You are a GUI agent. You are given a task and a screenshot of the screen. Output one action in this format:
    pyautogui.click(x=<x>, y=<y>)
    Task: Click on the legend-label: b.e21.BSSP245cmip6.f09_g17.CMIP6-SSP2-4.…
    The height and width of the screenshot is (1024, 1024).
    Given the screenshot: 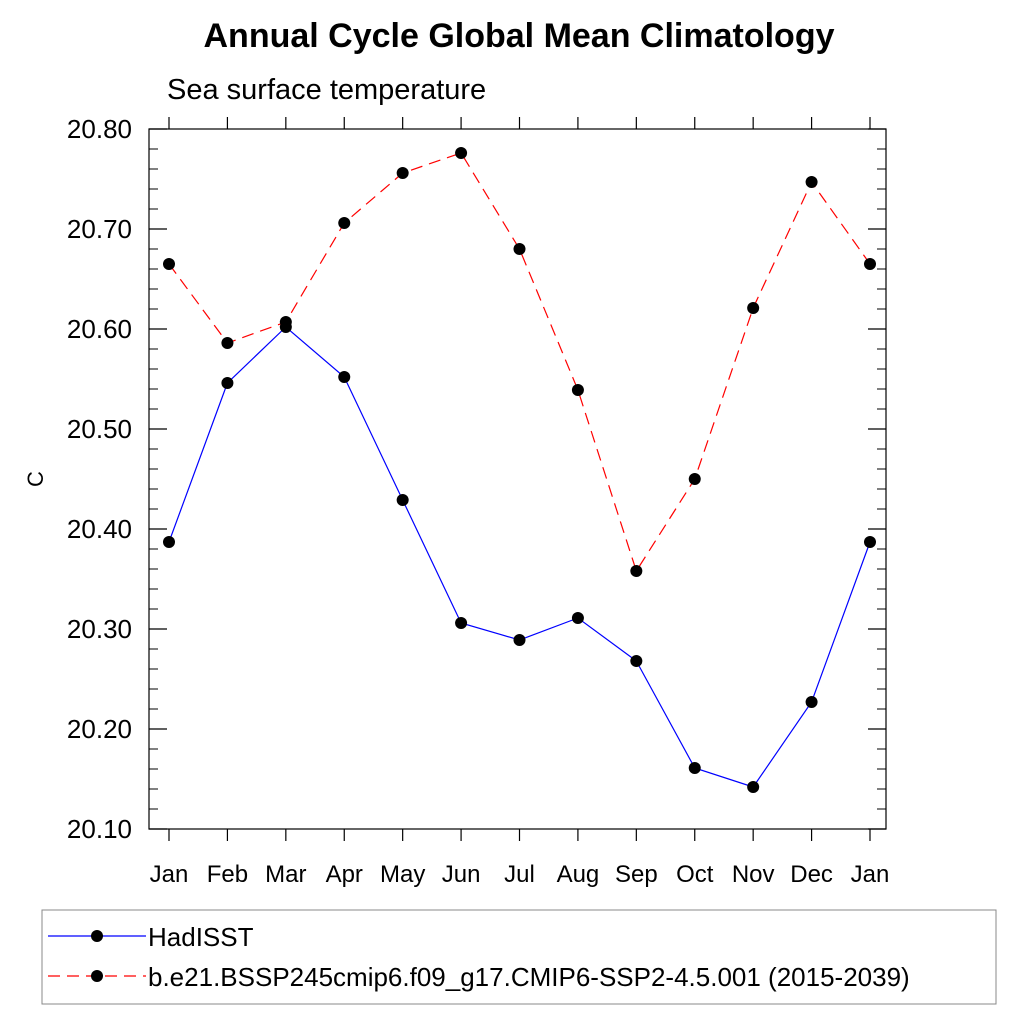 What is the action you would take?
    pyautogui.click(x=529, y=977)
    